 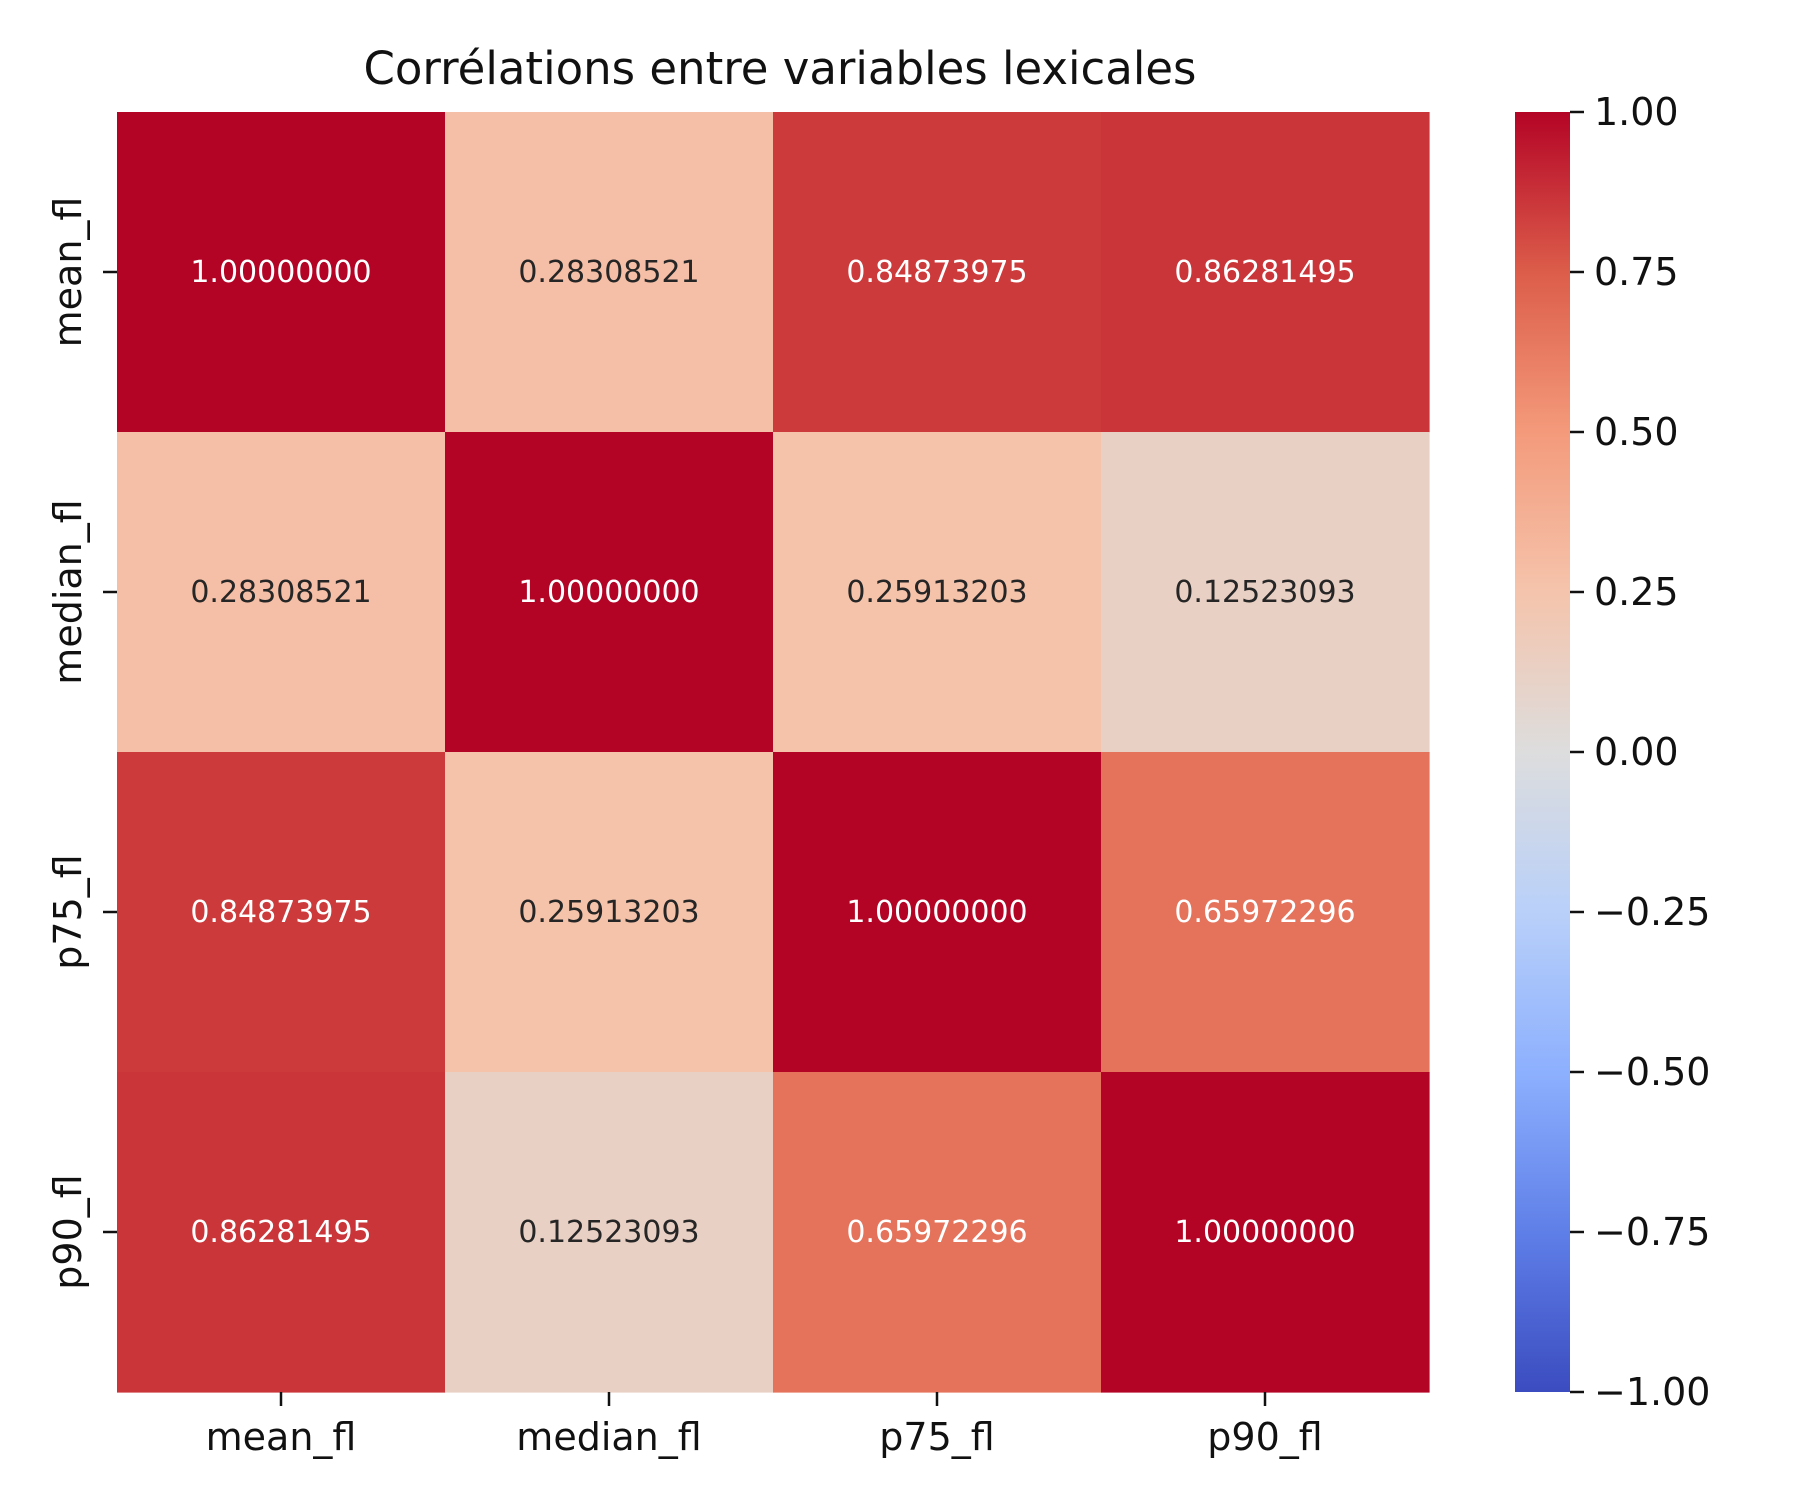 I want to click on colorbar-tick-label: −0.25, so click(x=1652, y=912).